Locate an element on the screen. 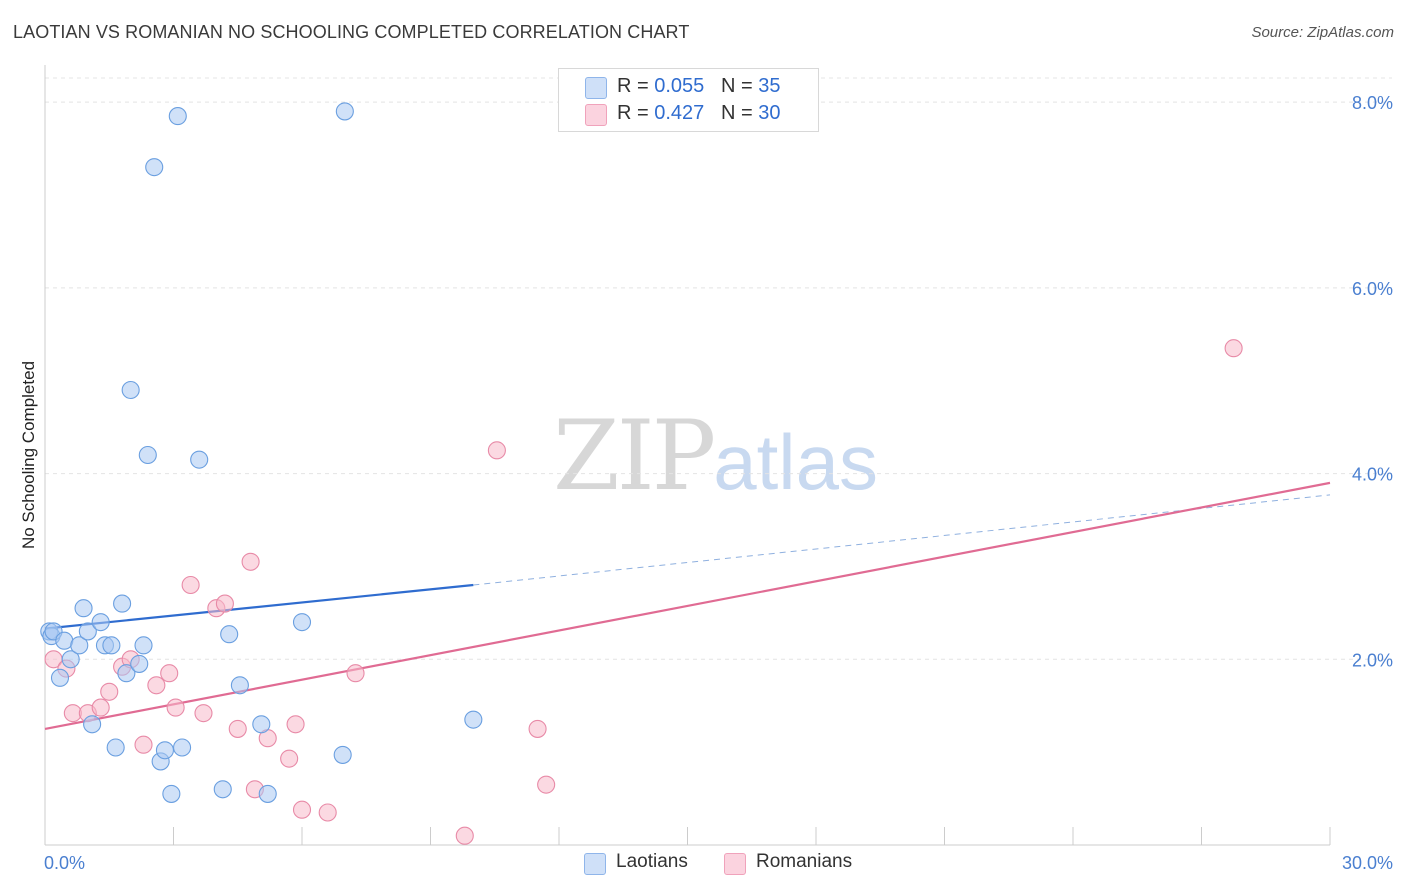 The width and height of the screenshot is (1406, 892). n-value: 35 is located at coordinates (769, 86).